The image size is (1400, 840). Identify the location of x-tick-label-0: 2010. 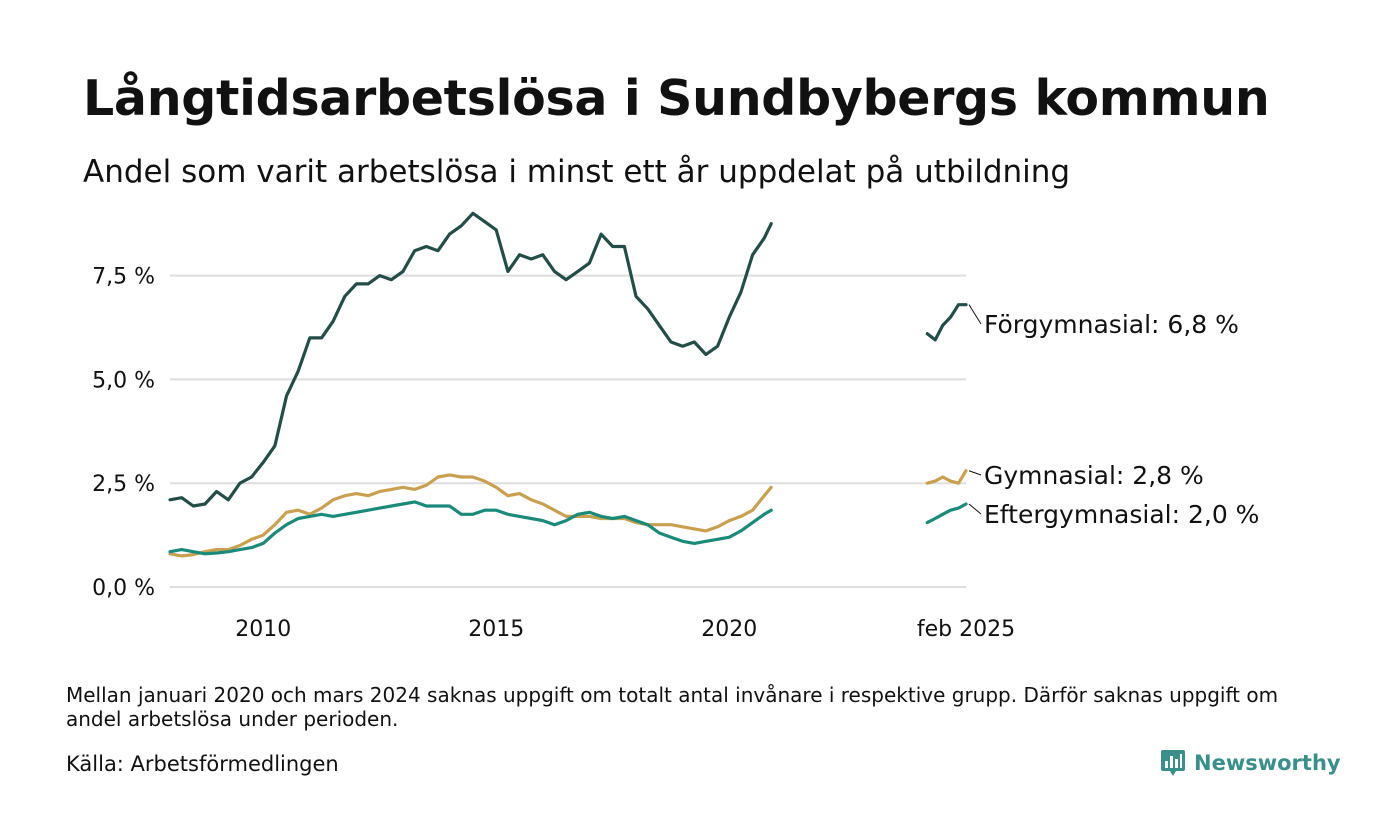
(263, 629).